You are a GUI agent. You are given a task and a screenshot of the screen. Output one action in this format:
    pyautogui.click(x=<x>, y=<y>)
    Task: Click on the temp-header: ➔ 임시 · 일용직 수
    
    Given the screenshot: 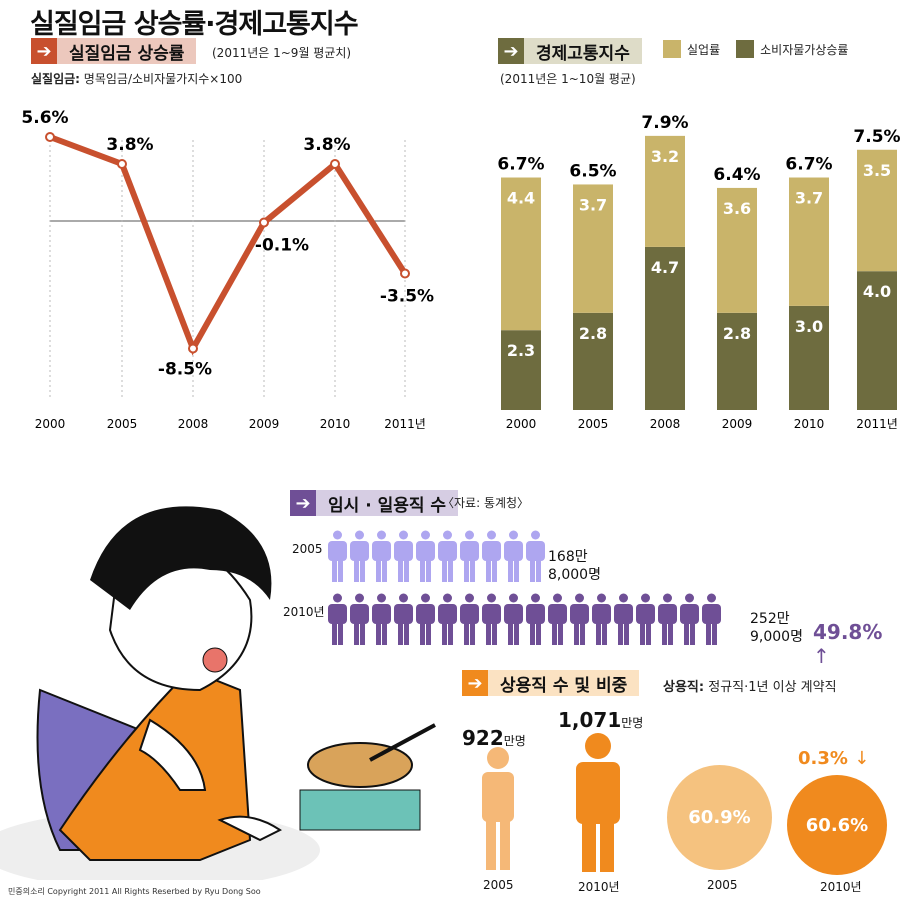 What is the action you would take?
    pyautogui.click(x=374, y=503)
    